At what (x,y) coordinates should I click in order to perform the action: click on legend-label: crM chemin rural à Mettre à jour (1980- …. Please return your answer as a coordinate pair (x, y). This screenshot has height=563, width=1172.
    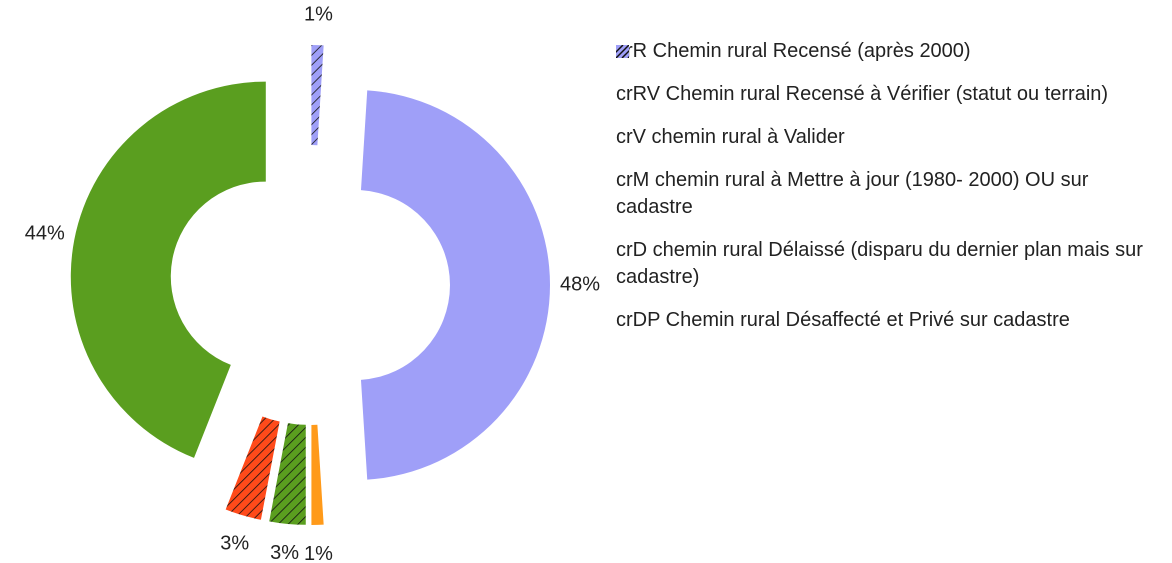
    Looking at the image, I should click on (852, 193).